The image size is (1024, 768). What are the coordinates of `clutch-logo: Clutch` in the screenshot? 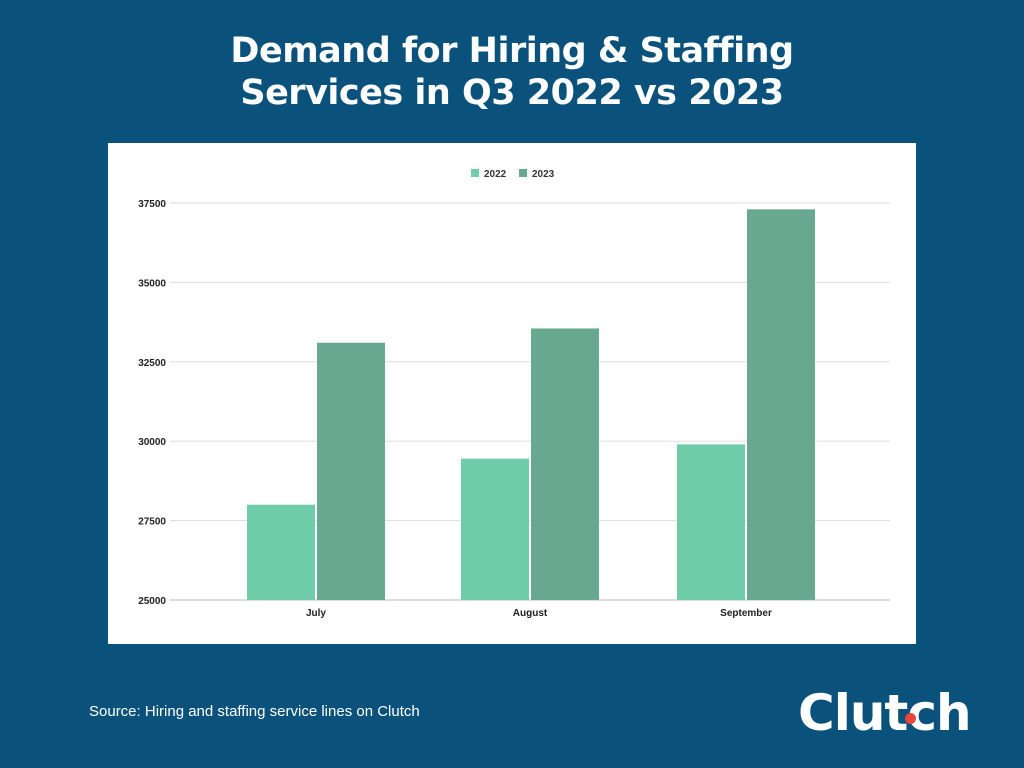 It's located at (885, 713).